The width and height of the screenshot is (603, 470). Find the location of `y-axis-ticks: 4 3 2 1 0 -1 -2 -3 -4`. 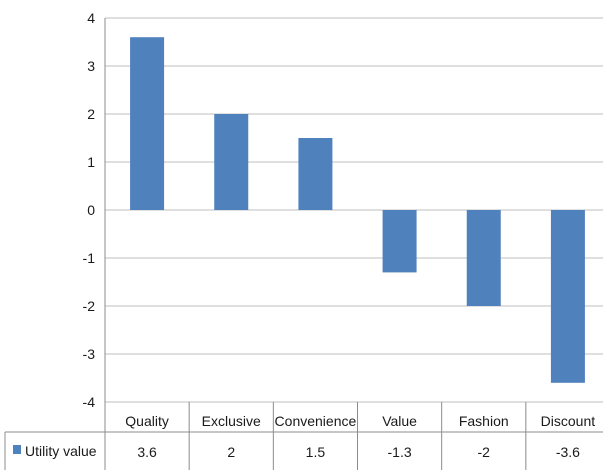

y-axis-ticks: 4 3 2 1 0 -1 -2 -3 -4 is located at coordinates (89, 210).